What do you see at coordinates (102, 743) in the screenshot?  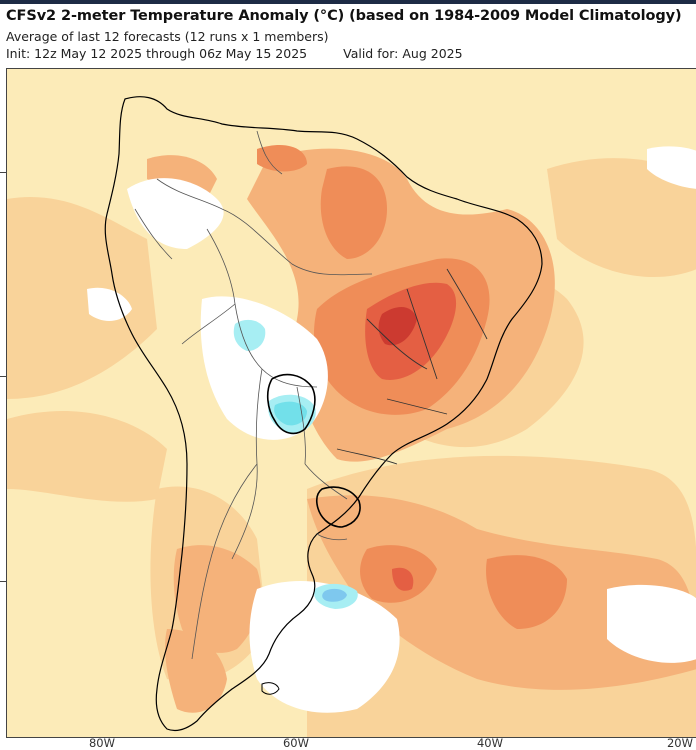 I see `x-tick-label: 80W` at bounding box center [102, 743].